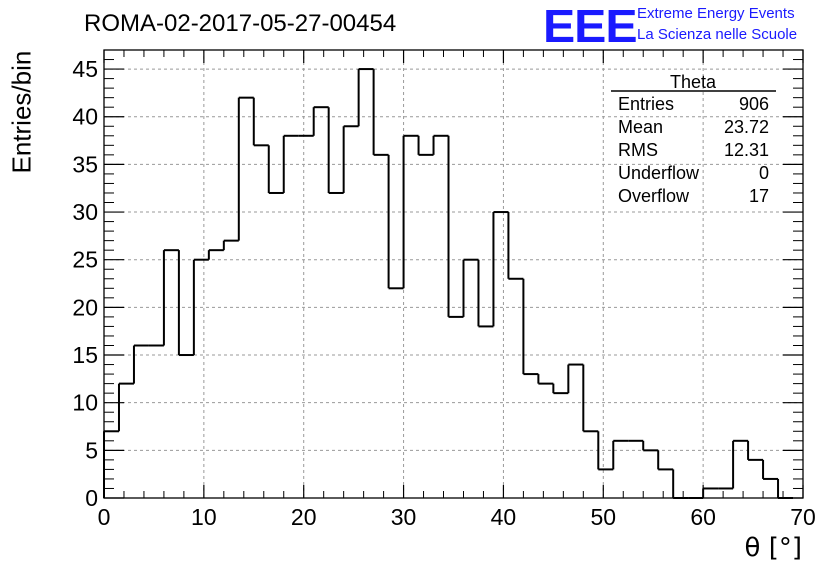 This screenshot has width=836, height=572. What do you see at coordinates (646, 104) in the screenshot?
I see `stats-label: Entries` at bounding box center [646, 104].